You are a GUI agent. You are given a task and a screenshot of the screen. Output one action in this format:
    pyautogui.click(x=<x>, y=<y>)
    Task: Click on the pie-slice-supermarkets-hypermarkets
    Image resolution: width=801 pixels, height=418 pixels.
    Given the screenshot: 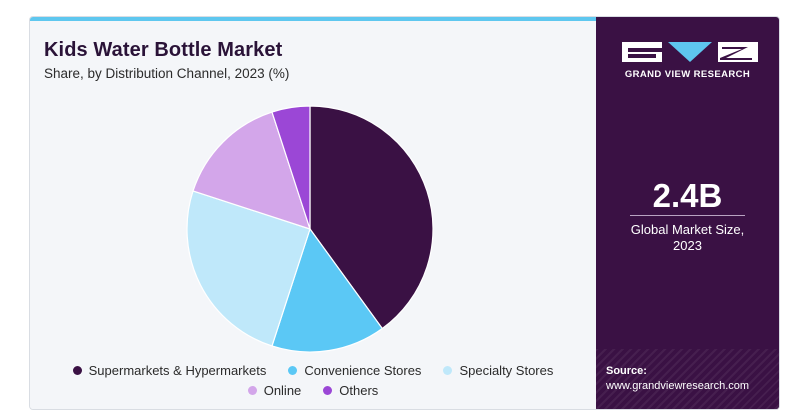 What is the action you would take?
    pyautogui.click(x=371, y=217)
    